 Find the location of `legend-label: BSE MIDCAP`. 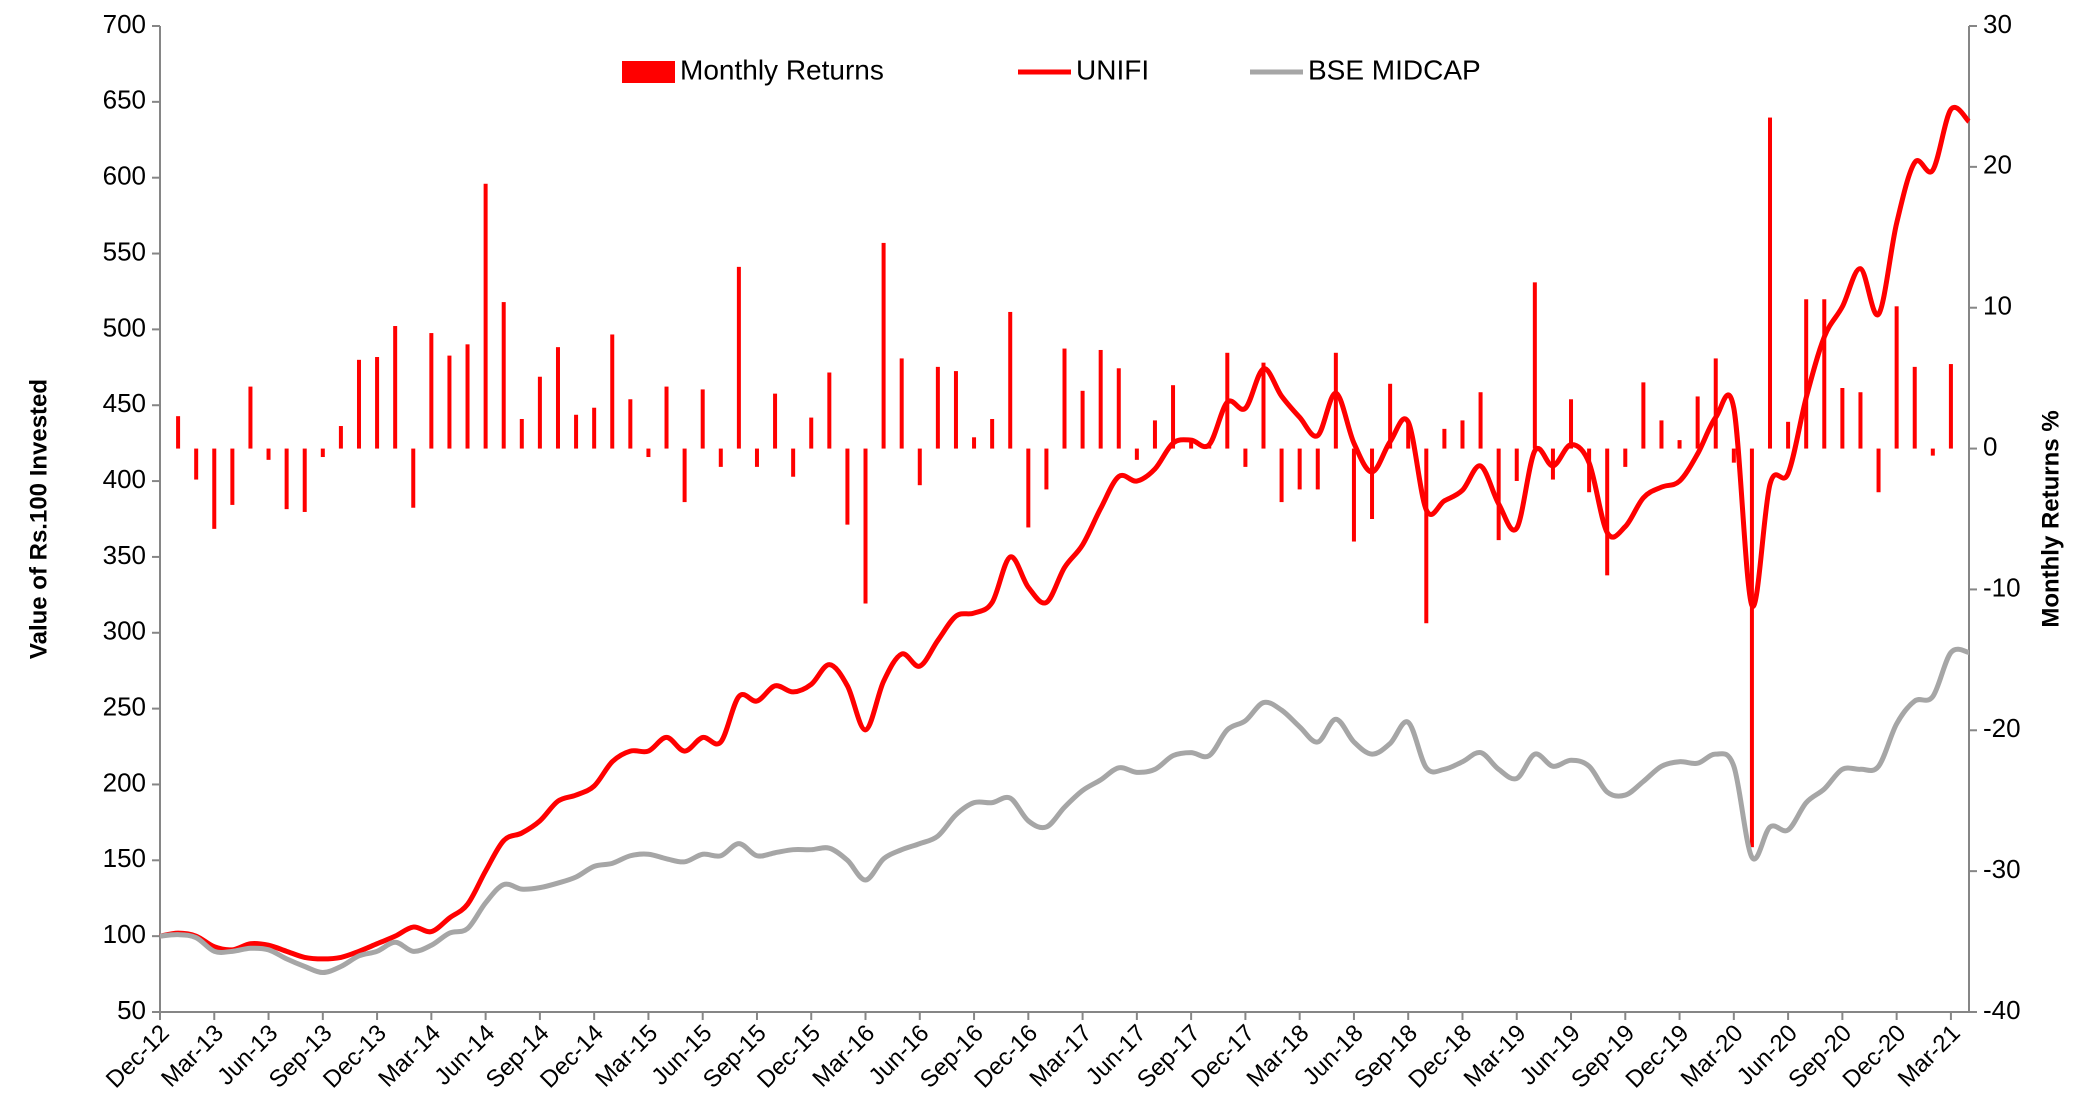

legend-label: BSE MIDCAP is located at coordinates (1394, 69).